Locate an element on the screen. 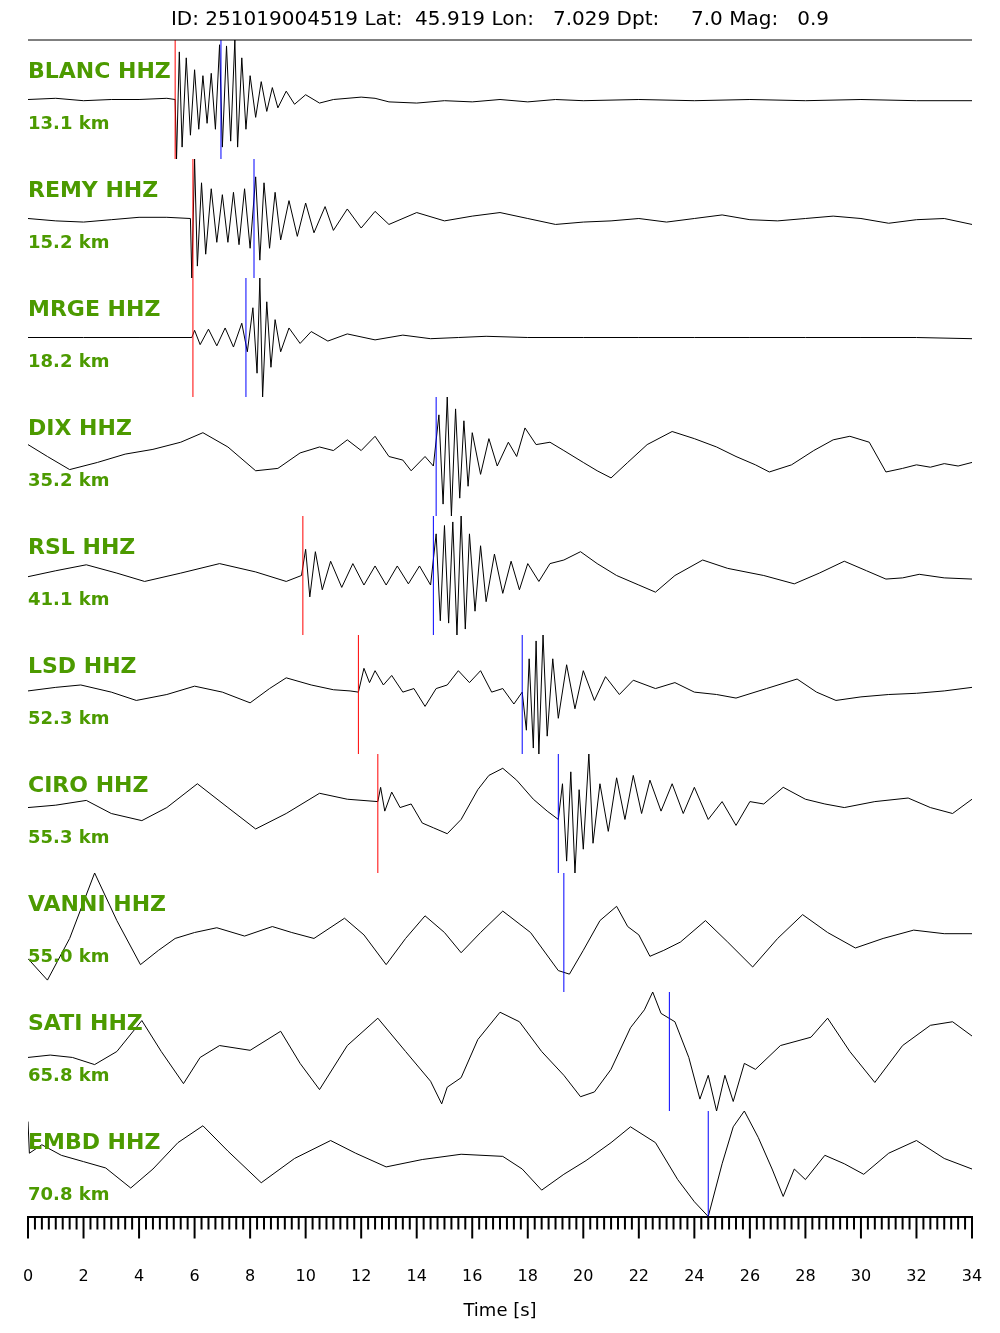 Image resolution: width=1000 pixels, height=1333 pixels. annotation: EMBD HHZ is located at coordinates (94, 1141).